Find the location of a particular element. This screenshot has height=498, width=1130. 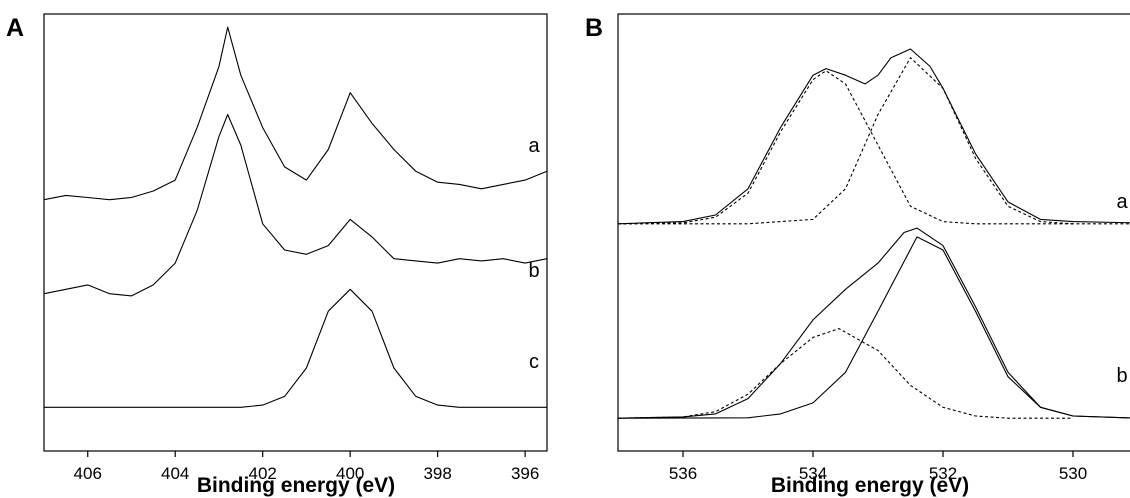

x-tick-label: 402 is located at coordinates (263, 473).